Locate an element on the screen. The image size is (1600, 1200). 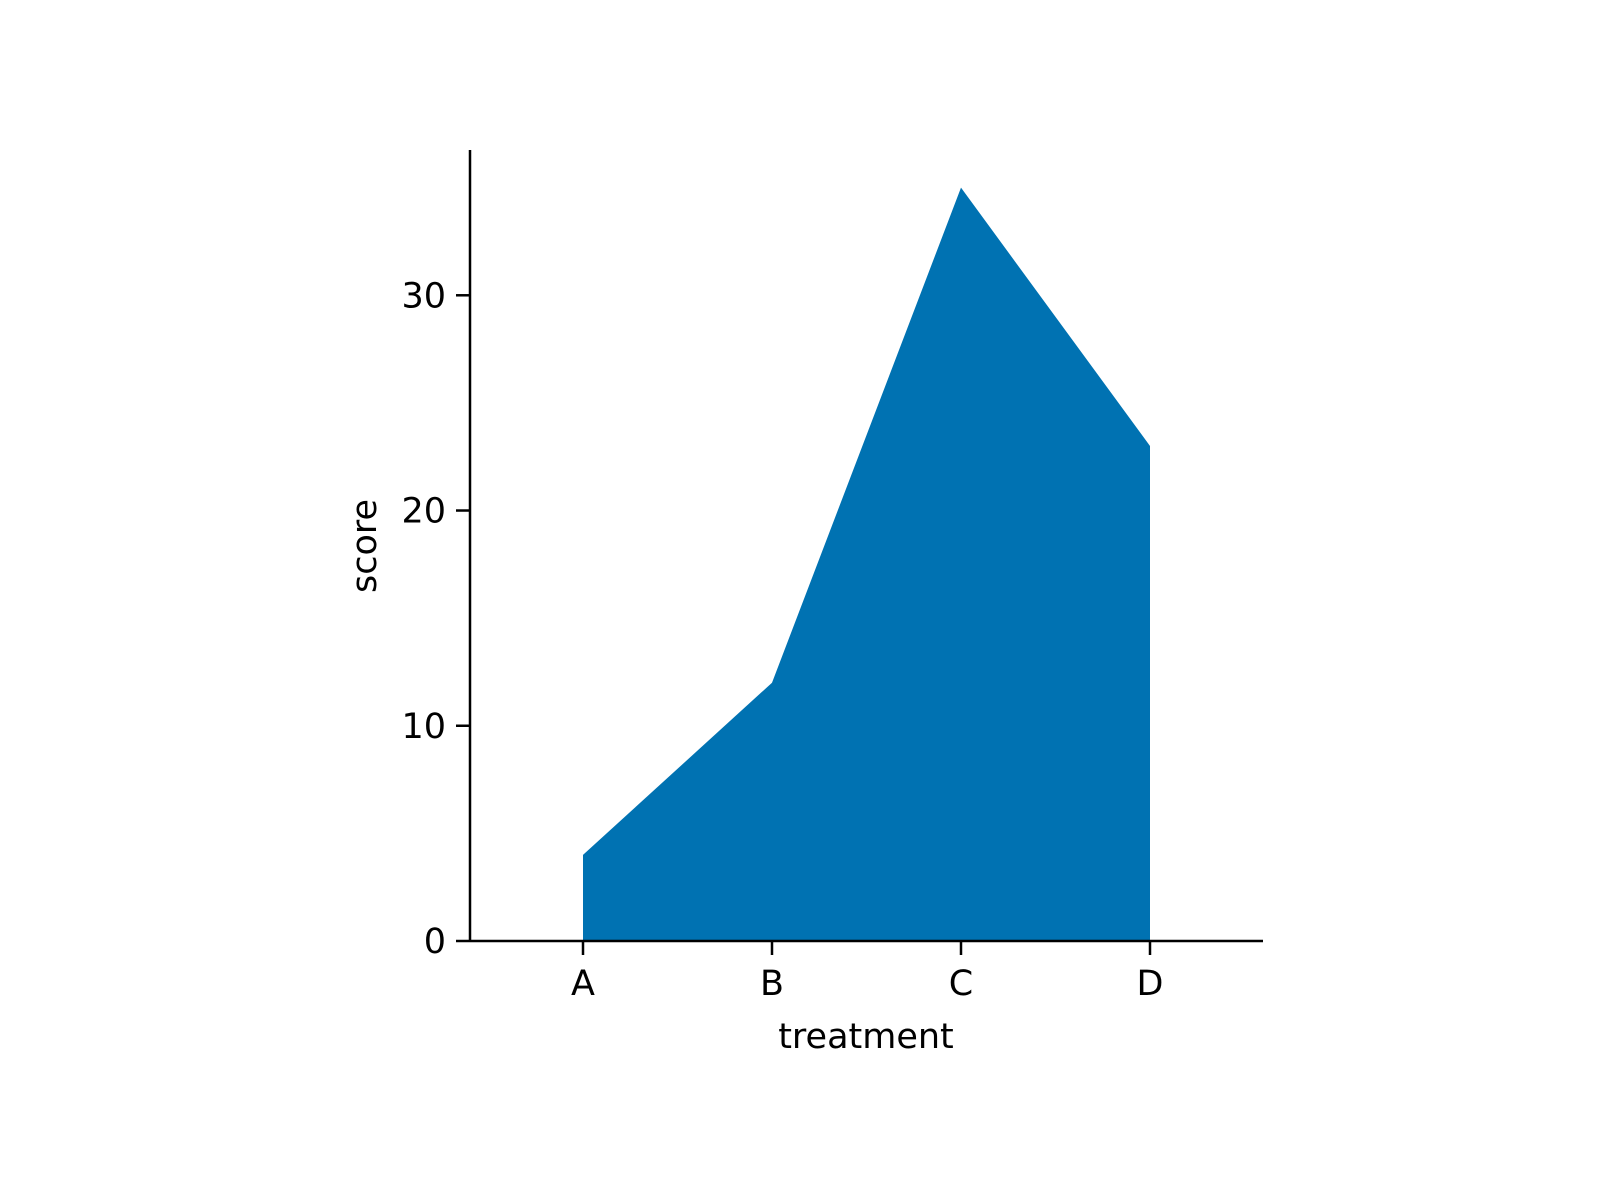
y-tick-label: 10 is located at coordinates (423, 727).